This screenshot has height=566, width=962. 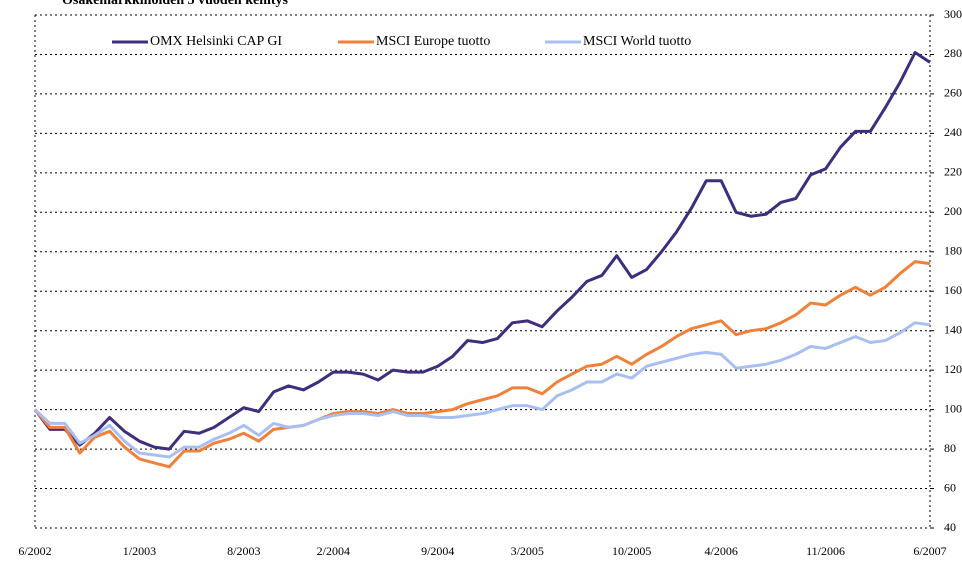 I want to click on x-tick-label: 11/2006, so click(x=825, y=551).